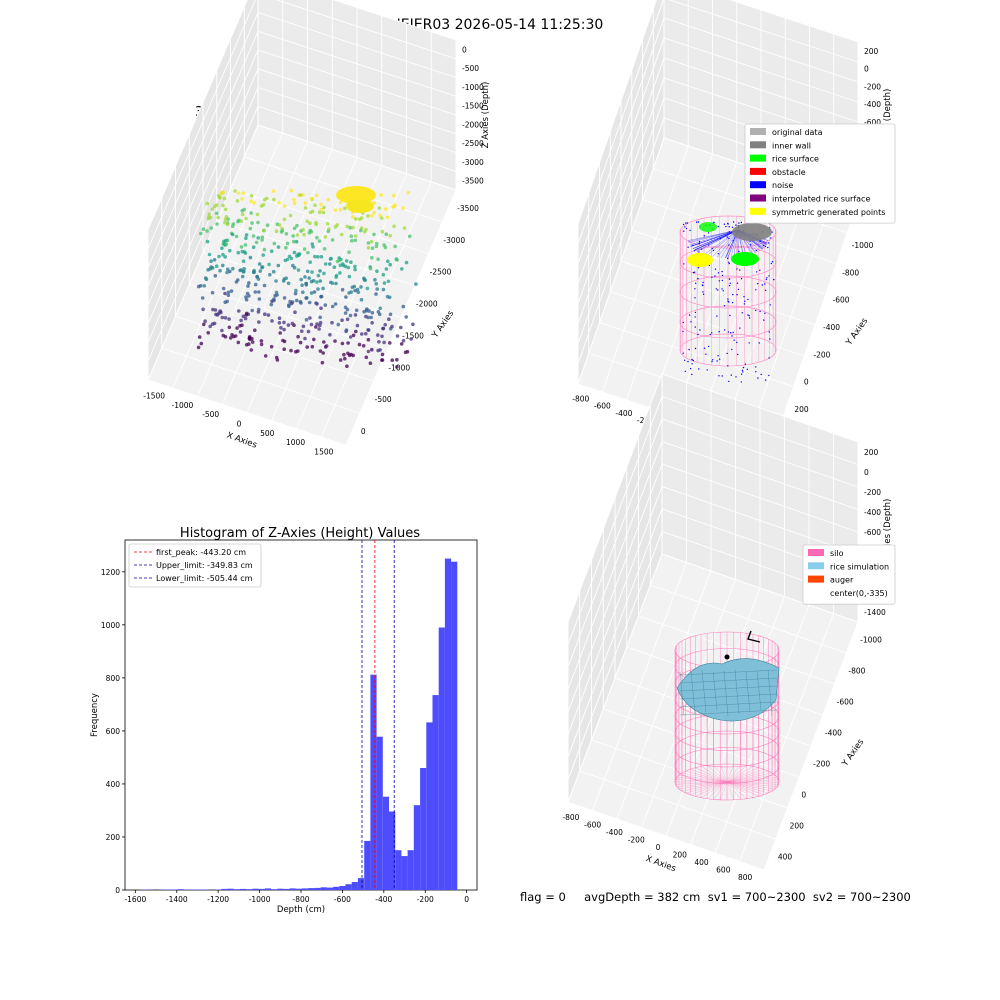  Describe the element at coordinates (754, 636) in the screenshot. I see `auger-marker` at that location.